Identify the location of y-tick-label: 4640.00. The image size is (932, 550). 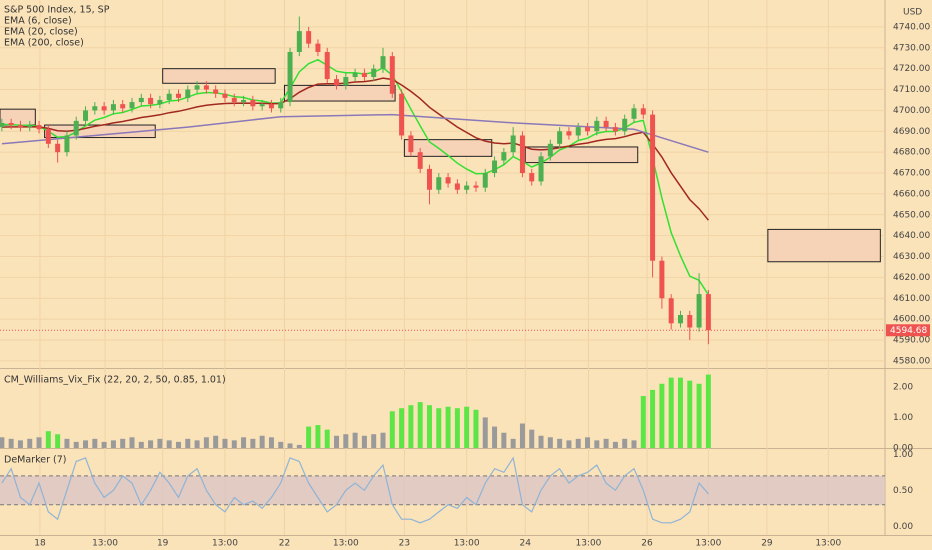
(911, 236).